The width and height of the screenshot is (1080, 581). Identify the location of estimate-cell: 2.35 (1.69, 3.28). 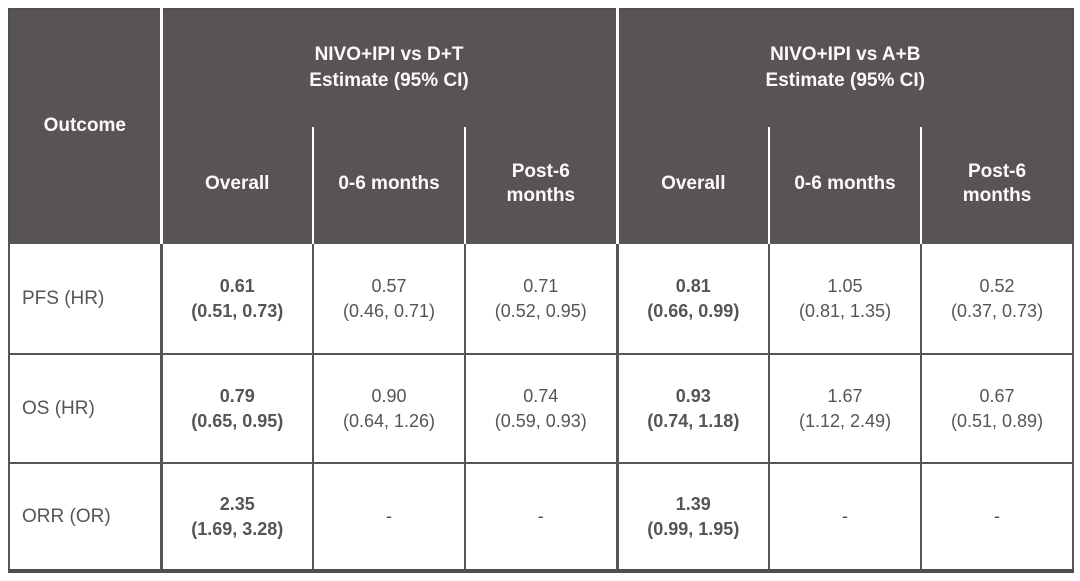
(237, 517).